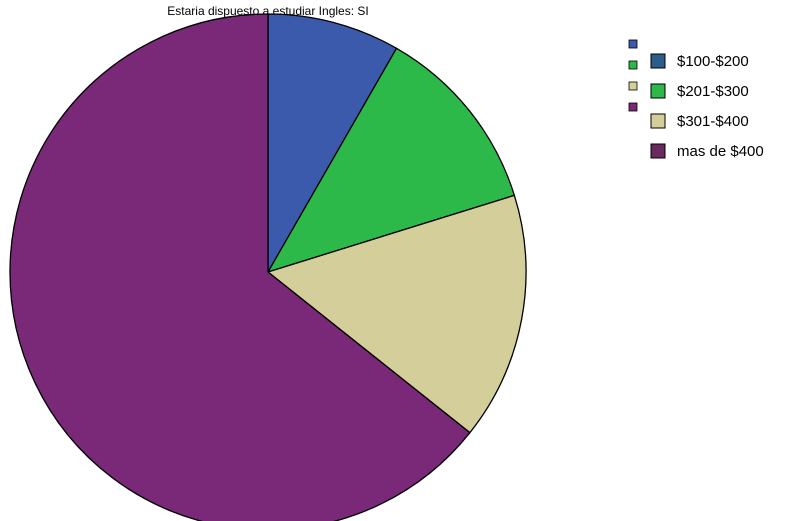  I want to click on legend-label-1: $100-$200, so click(713, 61).